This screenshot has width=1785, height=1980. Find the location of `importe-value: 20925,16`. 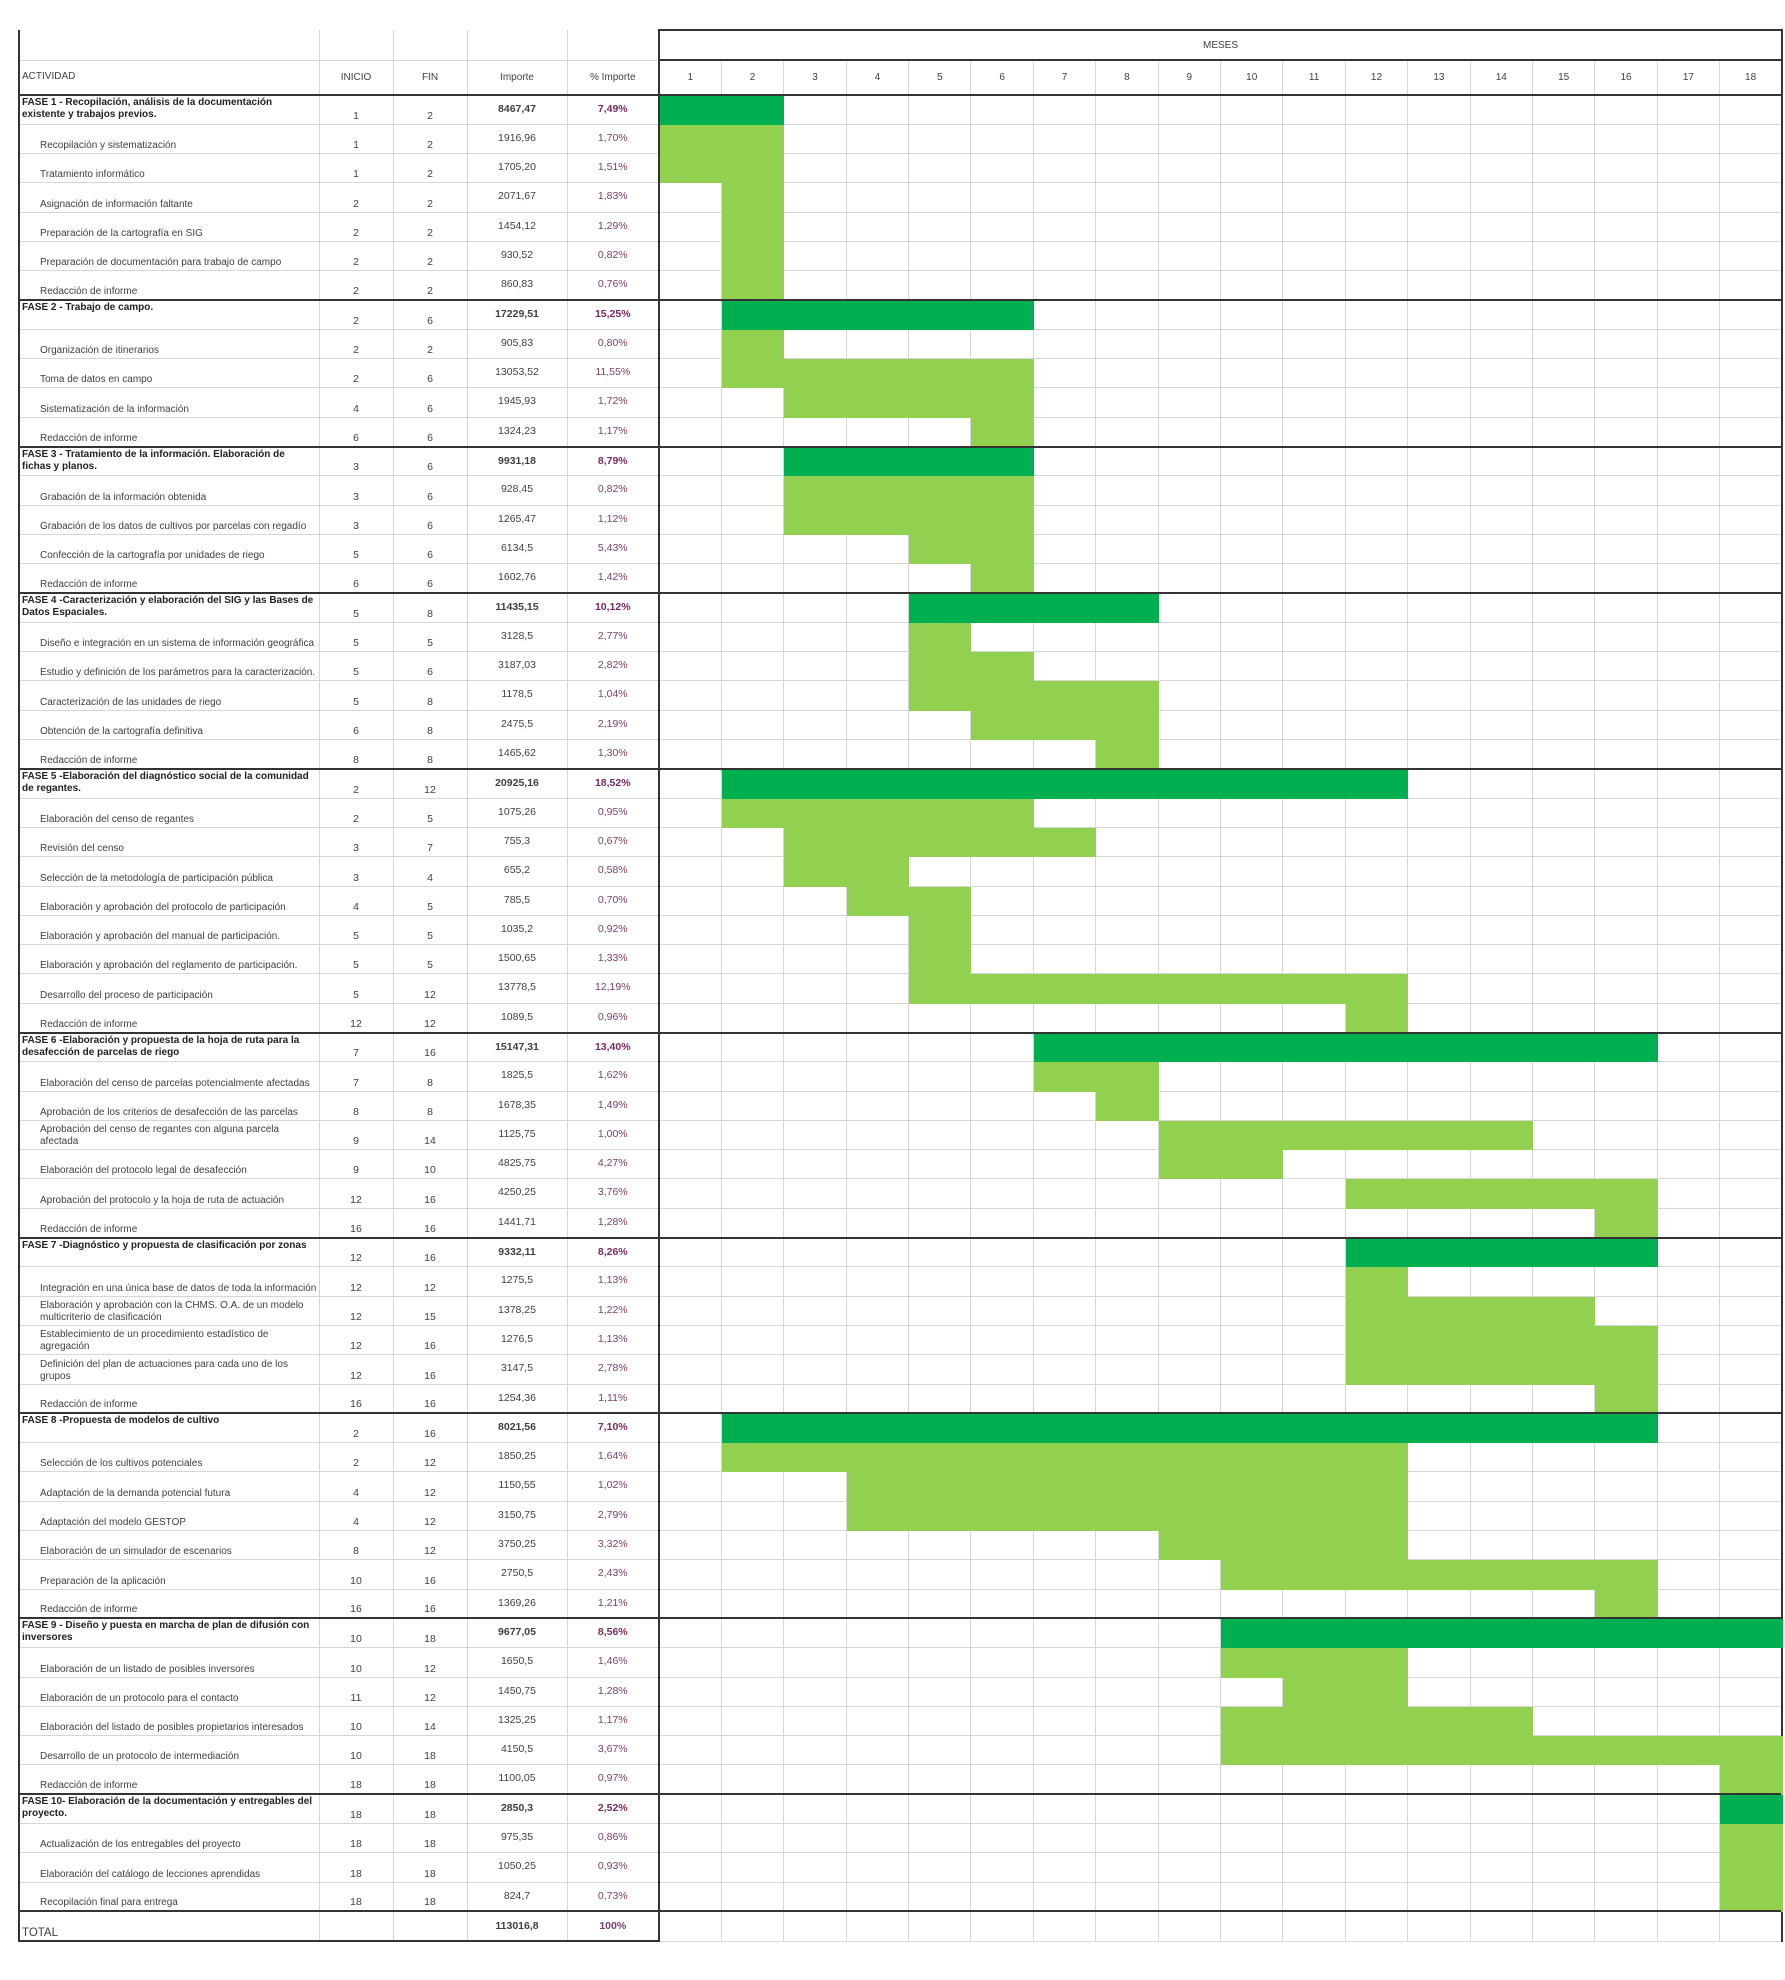

importe-value: 20925,16 is located at coordinates (517, 783).